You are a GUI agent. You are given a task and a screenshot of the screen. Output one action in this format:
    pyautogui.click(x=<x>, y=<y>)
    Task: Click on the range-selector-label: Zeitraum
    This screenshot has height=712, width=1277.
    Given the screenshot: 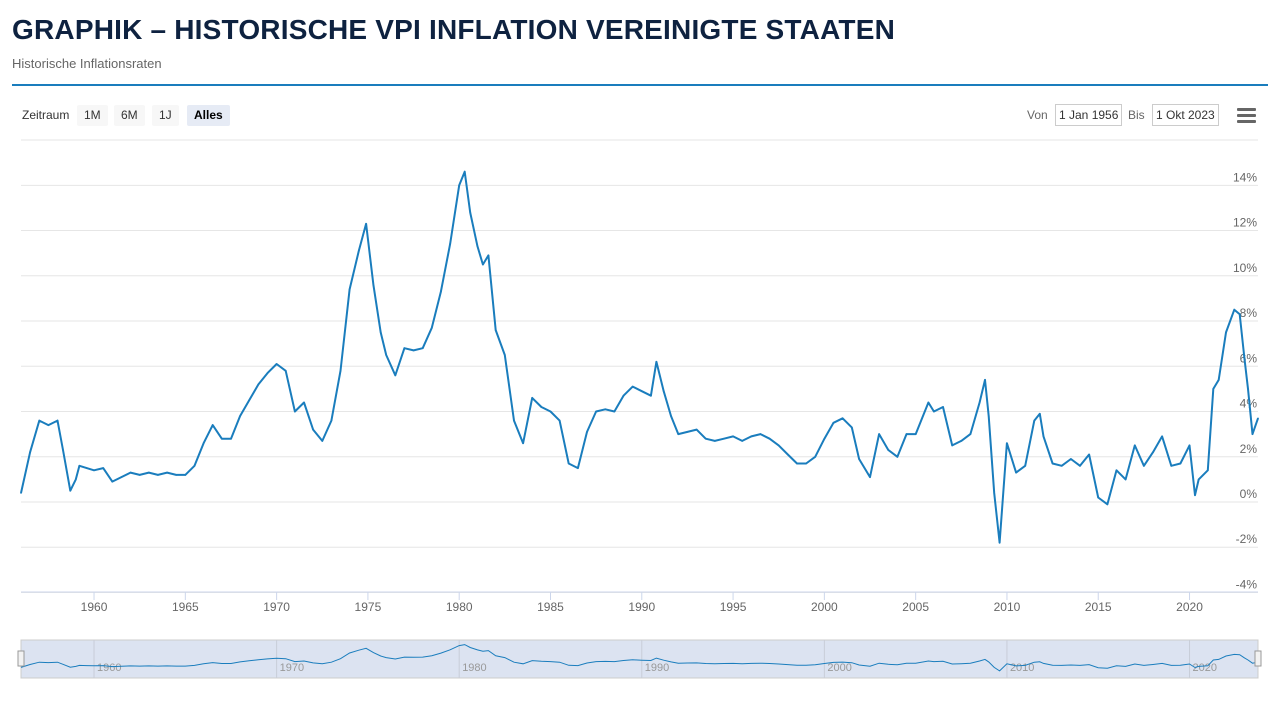 What is the action you would take?
    pyautogui.click(x=46, y=115)
    